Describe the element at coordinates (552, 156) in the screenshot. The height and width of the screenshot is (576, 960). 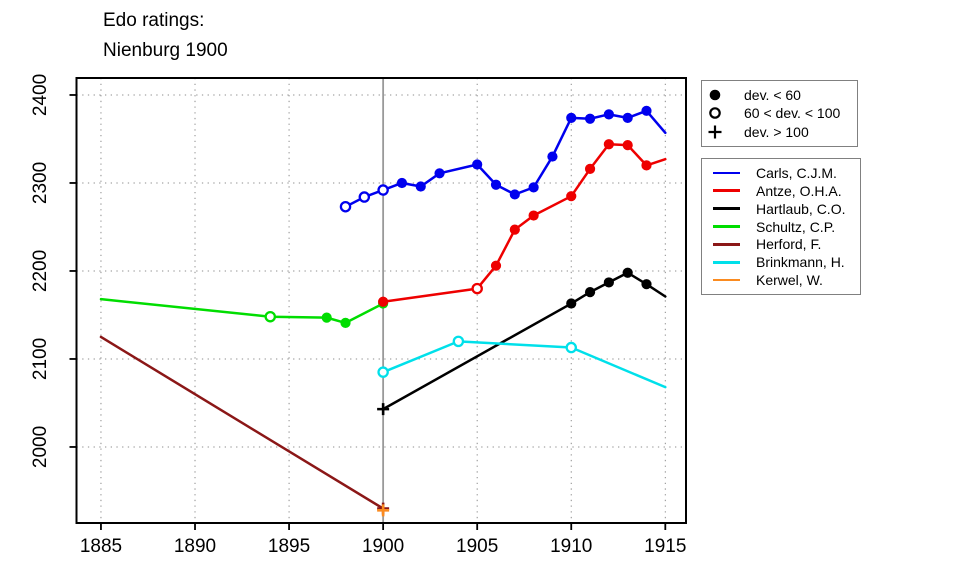
I see `point-carls-c-j-m-1909` at that location.